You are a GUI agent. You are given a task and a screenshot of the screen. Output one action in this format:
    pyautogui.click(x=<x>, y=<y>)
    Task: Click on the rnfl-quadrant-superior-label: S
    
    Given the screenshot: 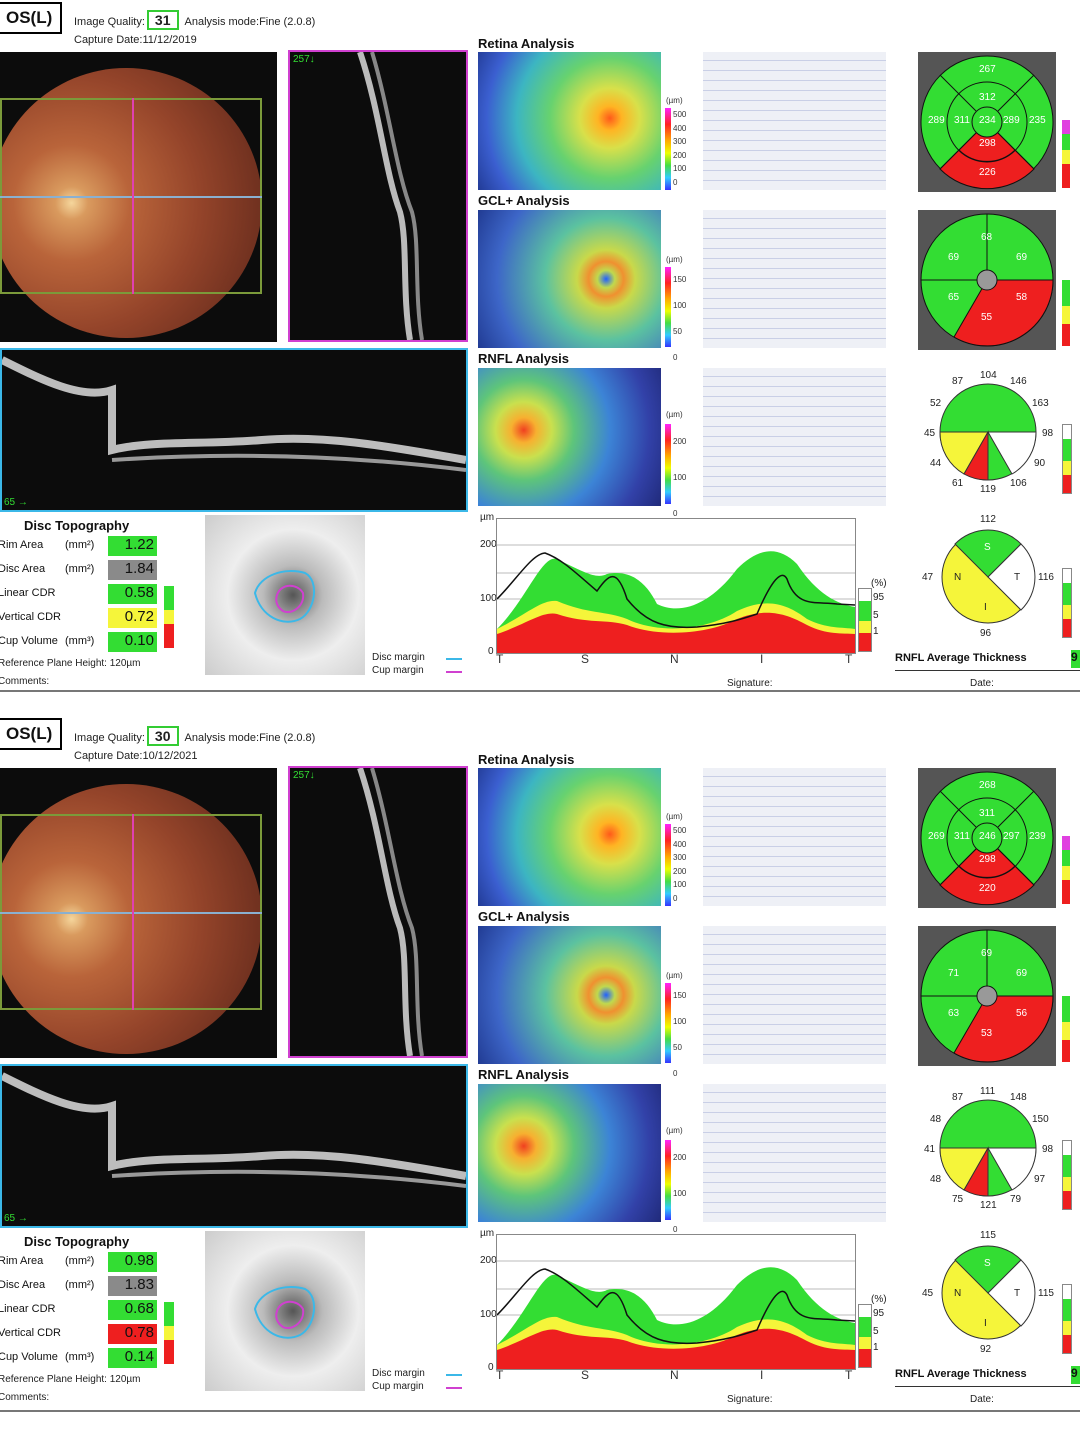 What is the action you would take?
    pyautogui.click(x=987, y=1263)
    